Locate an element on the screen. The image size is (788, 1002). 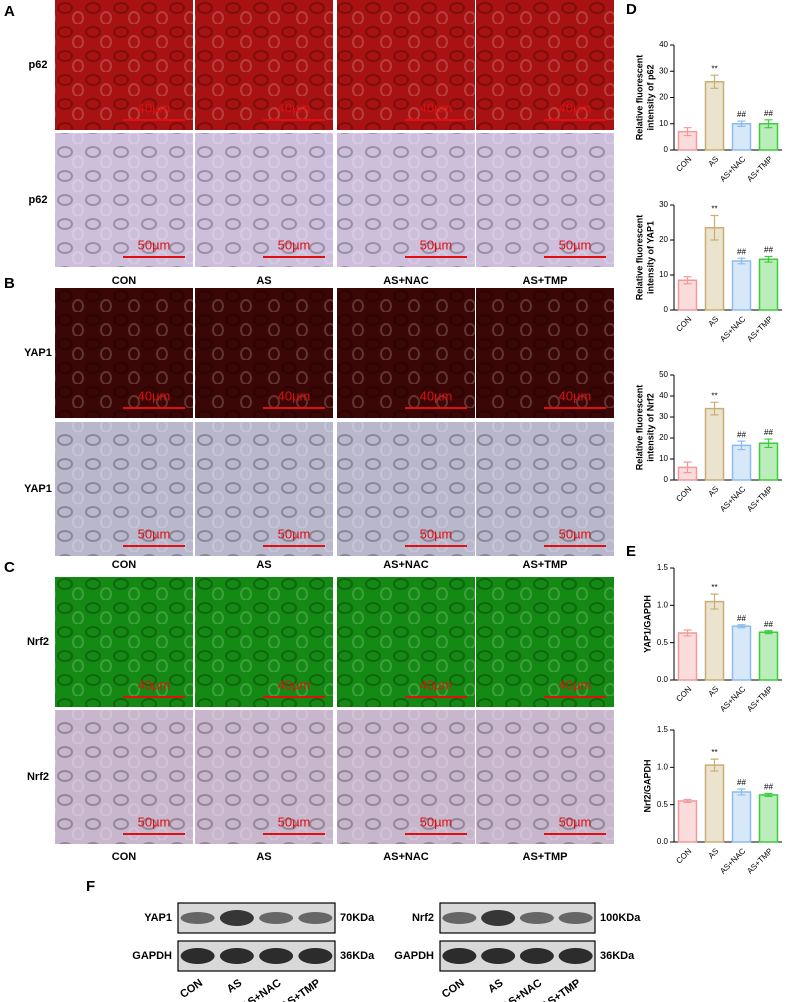
panel-label: A is located at coordinates (9, 11).